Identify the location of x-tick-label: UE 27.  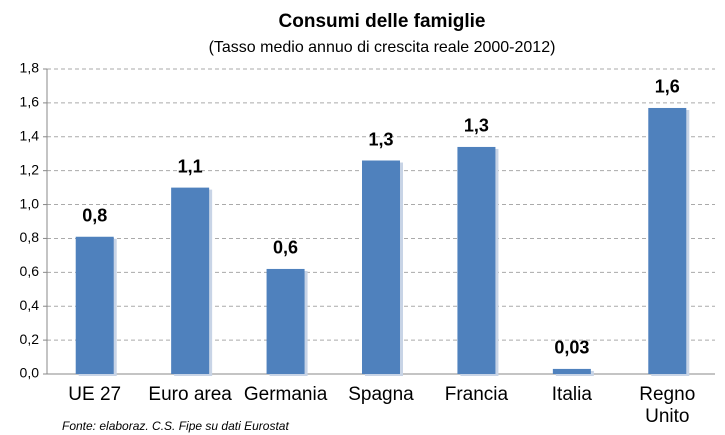
(95, 394).